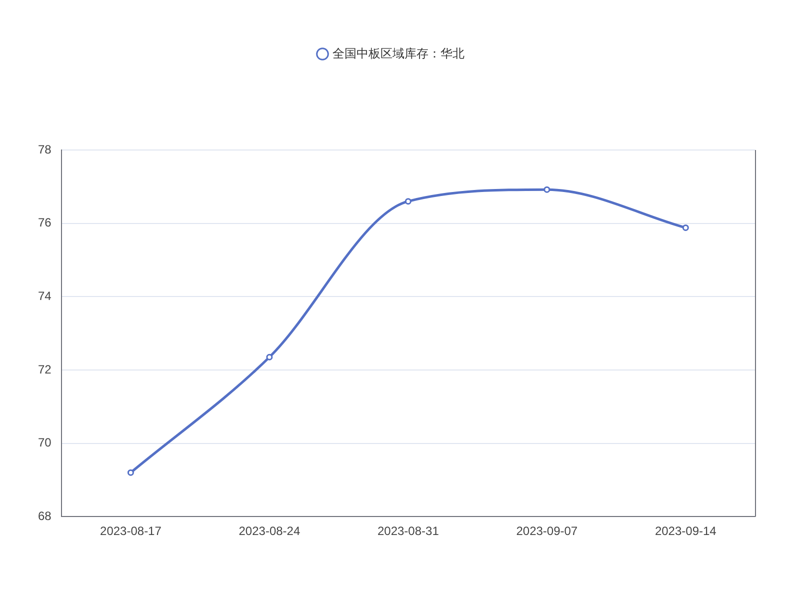 The height and width of the screenshot is (600, 795). What do you see at coordinates (269, 531) in the screenshot?
I see `x-tick-label: 2023-08-24` at bounding box center [269, 531].